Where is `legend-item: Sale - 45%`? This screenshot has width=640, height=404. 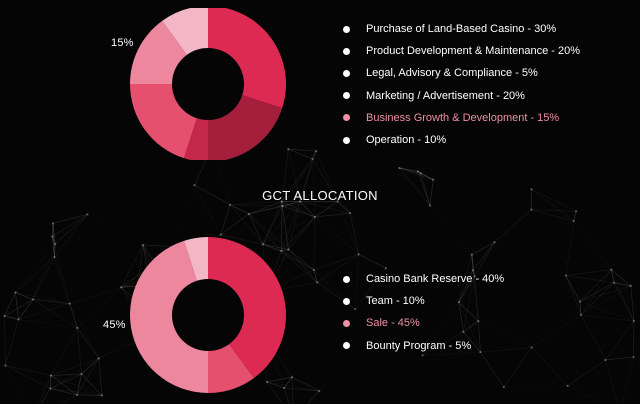 legend-item: Sale - 45% is located at coordinates (423, 323).